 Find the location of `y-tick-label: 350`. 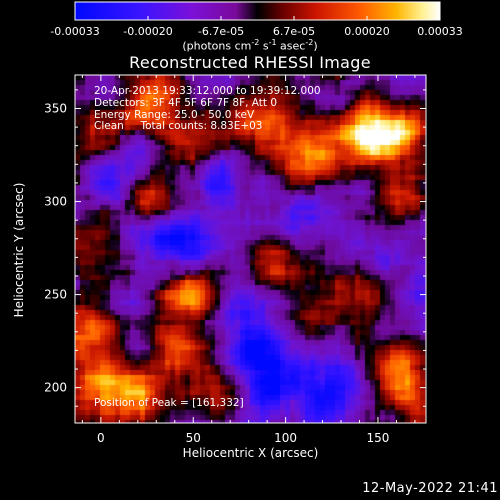

y-tick-label: 350 is located at coordinates (55, 108).